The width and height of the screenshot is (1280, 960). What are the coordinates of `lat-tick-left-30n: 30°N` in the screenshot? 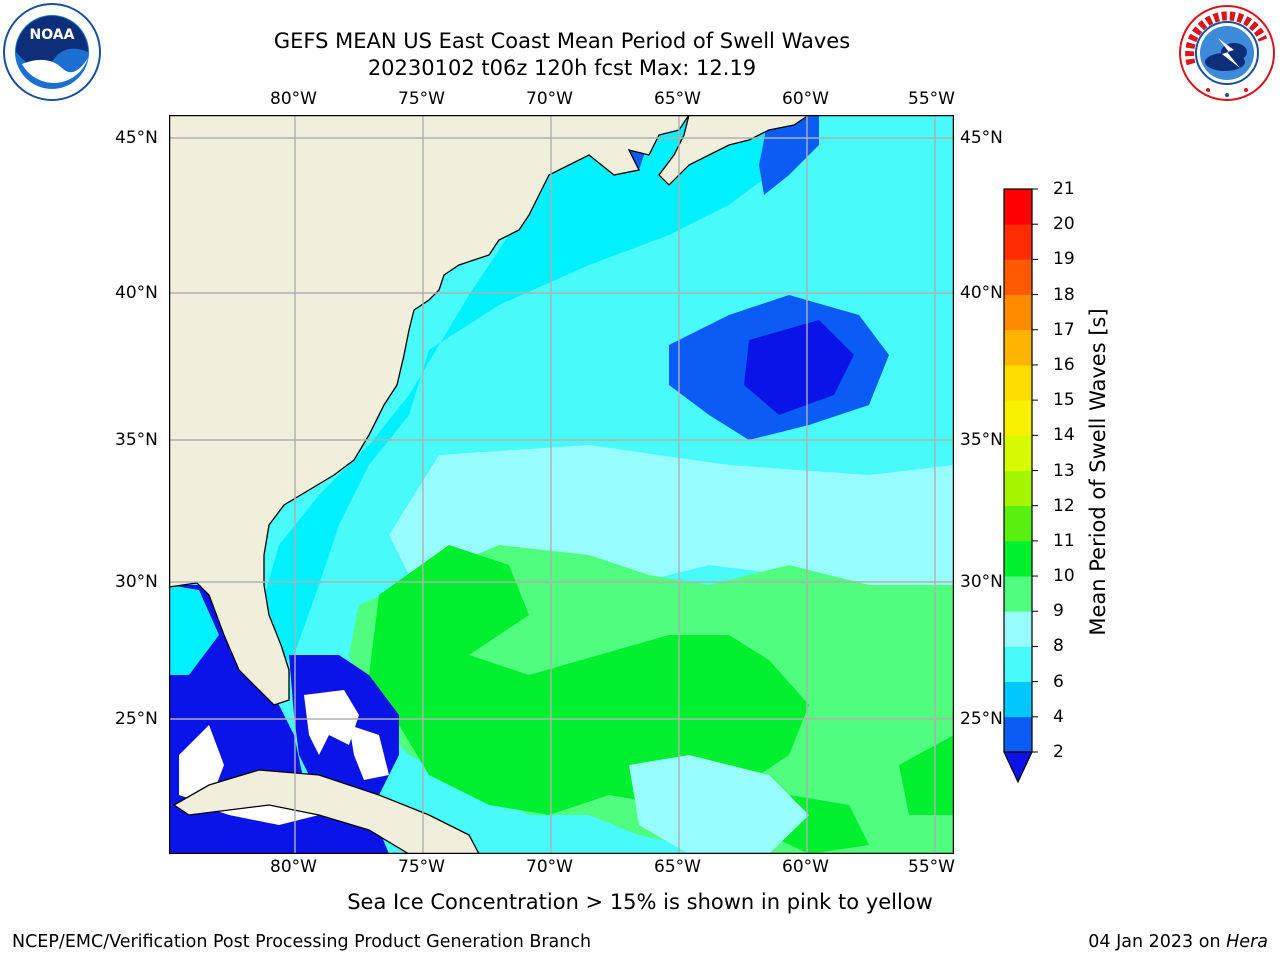 It's located at (136, 582).